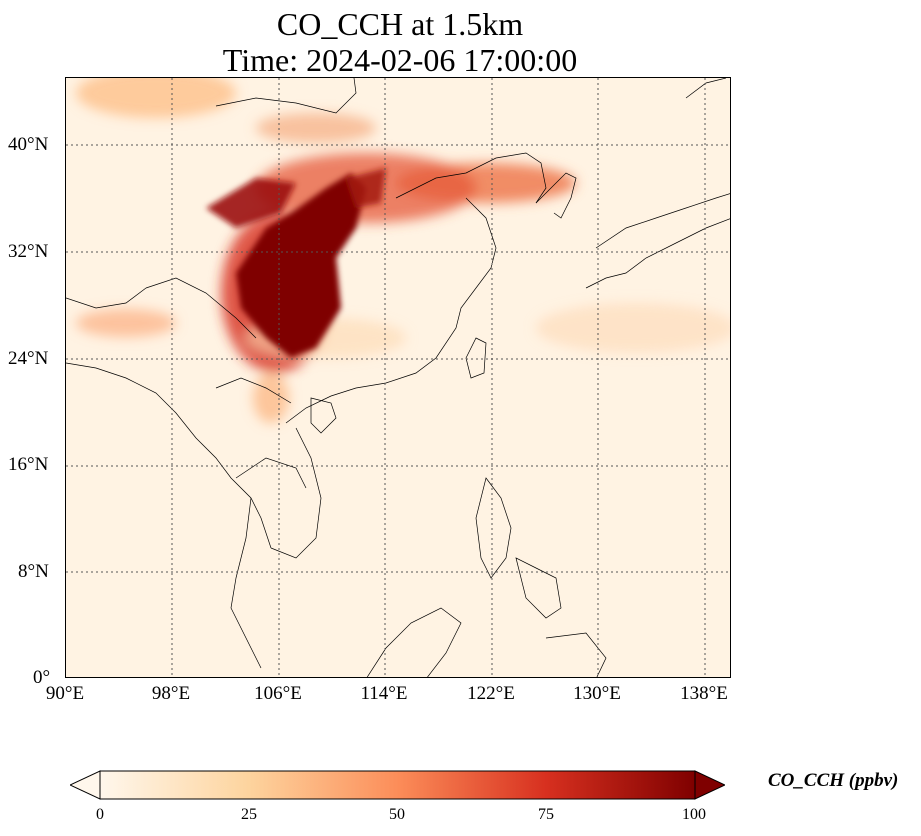 This screenshot has height=836, width=921. What do you see at coordinates (28, 464) in the screenshot?
I see `lat-tick-label: 16°N` at bounding box center [28, 464].